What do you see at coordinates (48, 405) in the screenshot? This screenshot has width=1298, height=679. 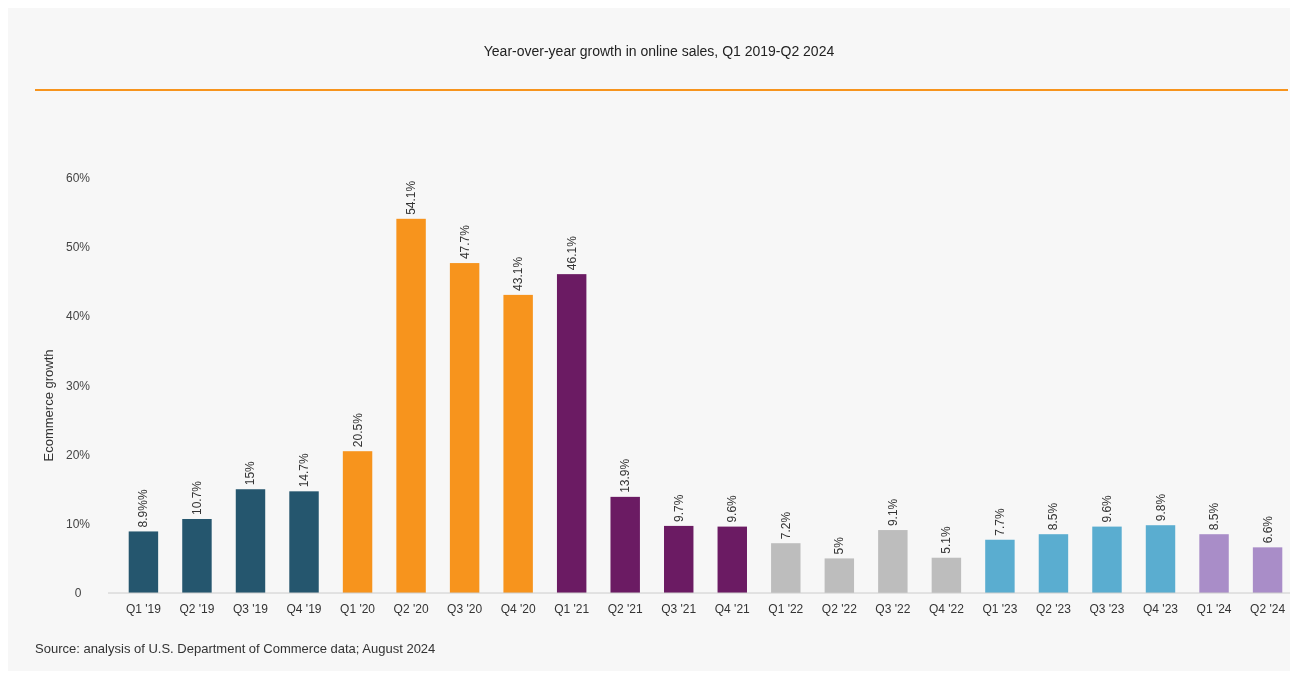 I see `y-axis-title: Ecommerce growth` at bounding box center [48, 405].